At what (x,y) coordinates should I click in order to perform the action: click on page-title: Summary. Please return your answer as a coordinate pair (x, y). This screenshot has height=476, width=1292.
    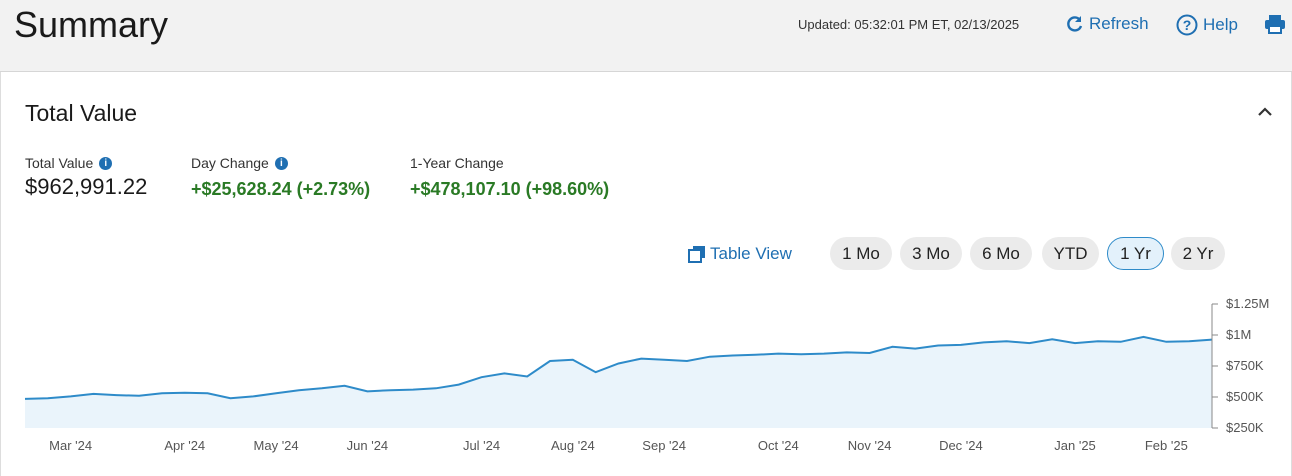
    Looking at the image, I should click on (91, 24).